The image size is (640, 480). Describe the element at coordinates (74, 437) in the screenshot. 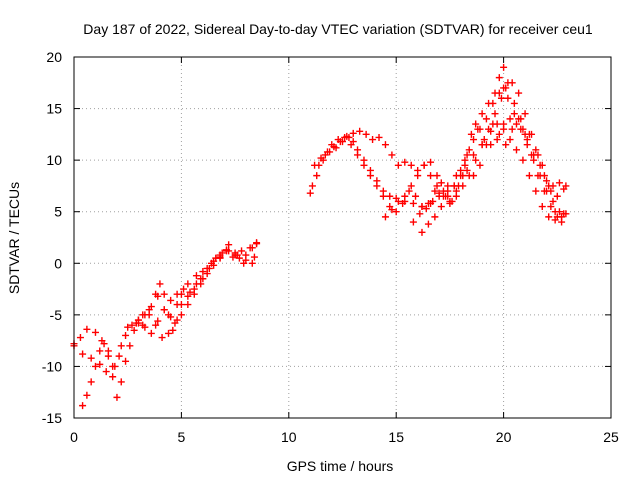

I see `x-tick-label: 0` at that location.